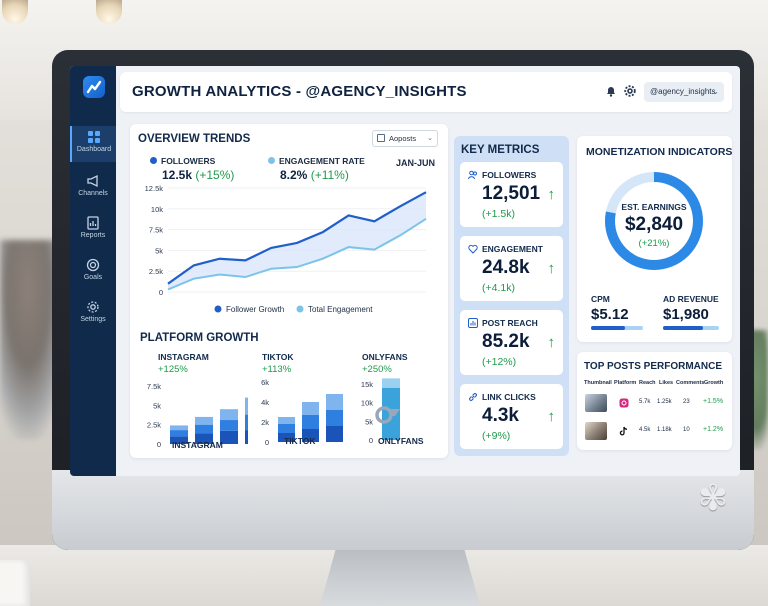  Describe the element at coordinates (385, 357) in the screenshot. I see `platform-name: ONLYFANS` at that location.